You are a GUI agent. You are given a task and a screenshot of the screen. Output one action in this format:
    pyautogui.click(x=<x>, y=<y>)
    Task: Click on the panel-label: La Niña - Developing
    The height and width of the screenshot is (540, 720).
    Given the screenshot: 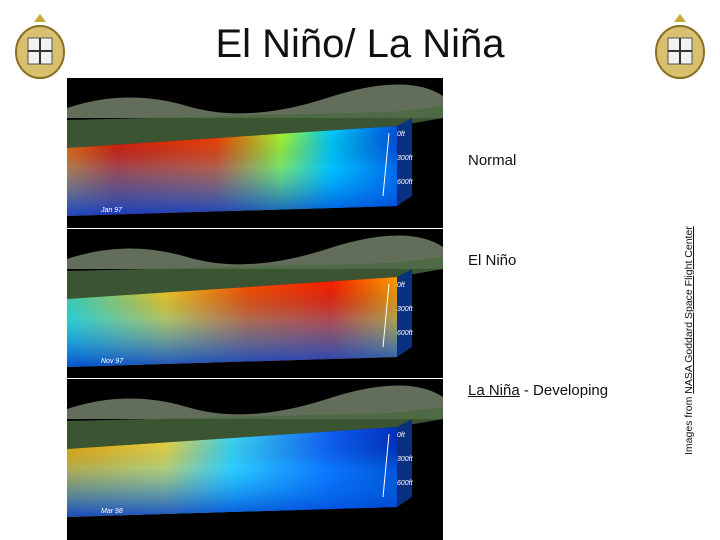 What is the action you would take?
    pyautogui.click(x=538, y=390)
    